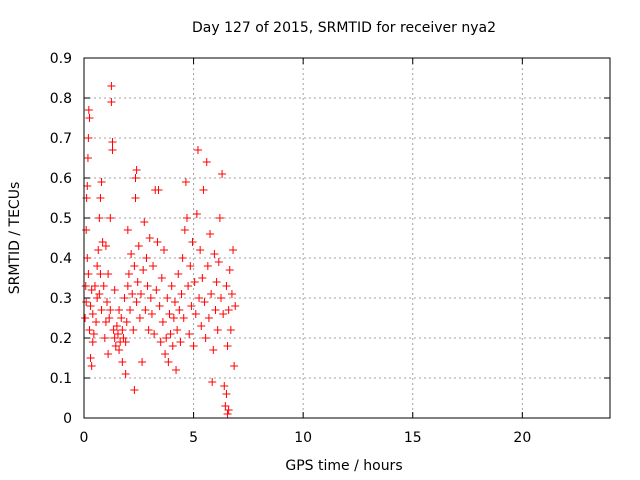  What do you see at coordinates (61, 99) in the screenshot?
I see `y-tick-label: 0.8` at bounding box center [61, 99].